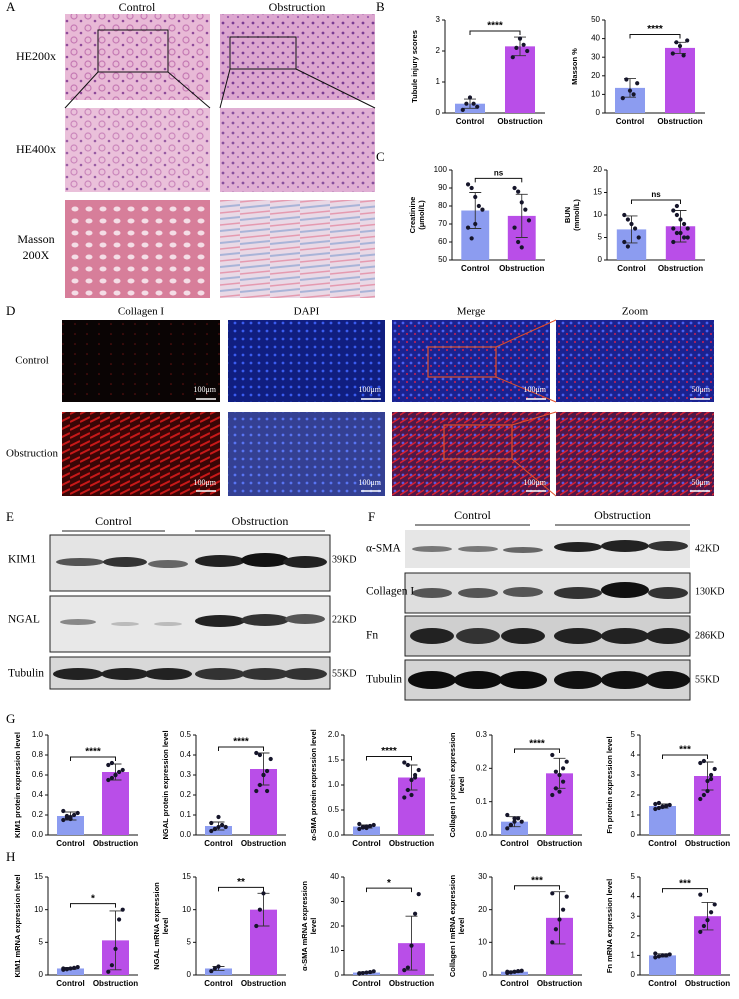 The height and width of the screenshot is (999, 739). Describe the element at coordinates (380, 156) in the screenshot. I see `panel-letter: C` at that location.